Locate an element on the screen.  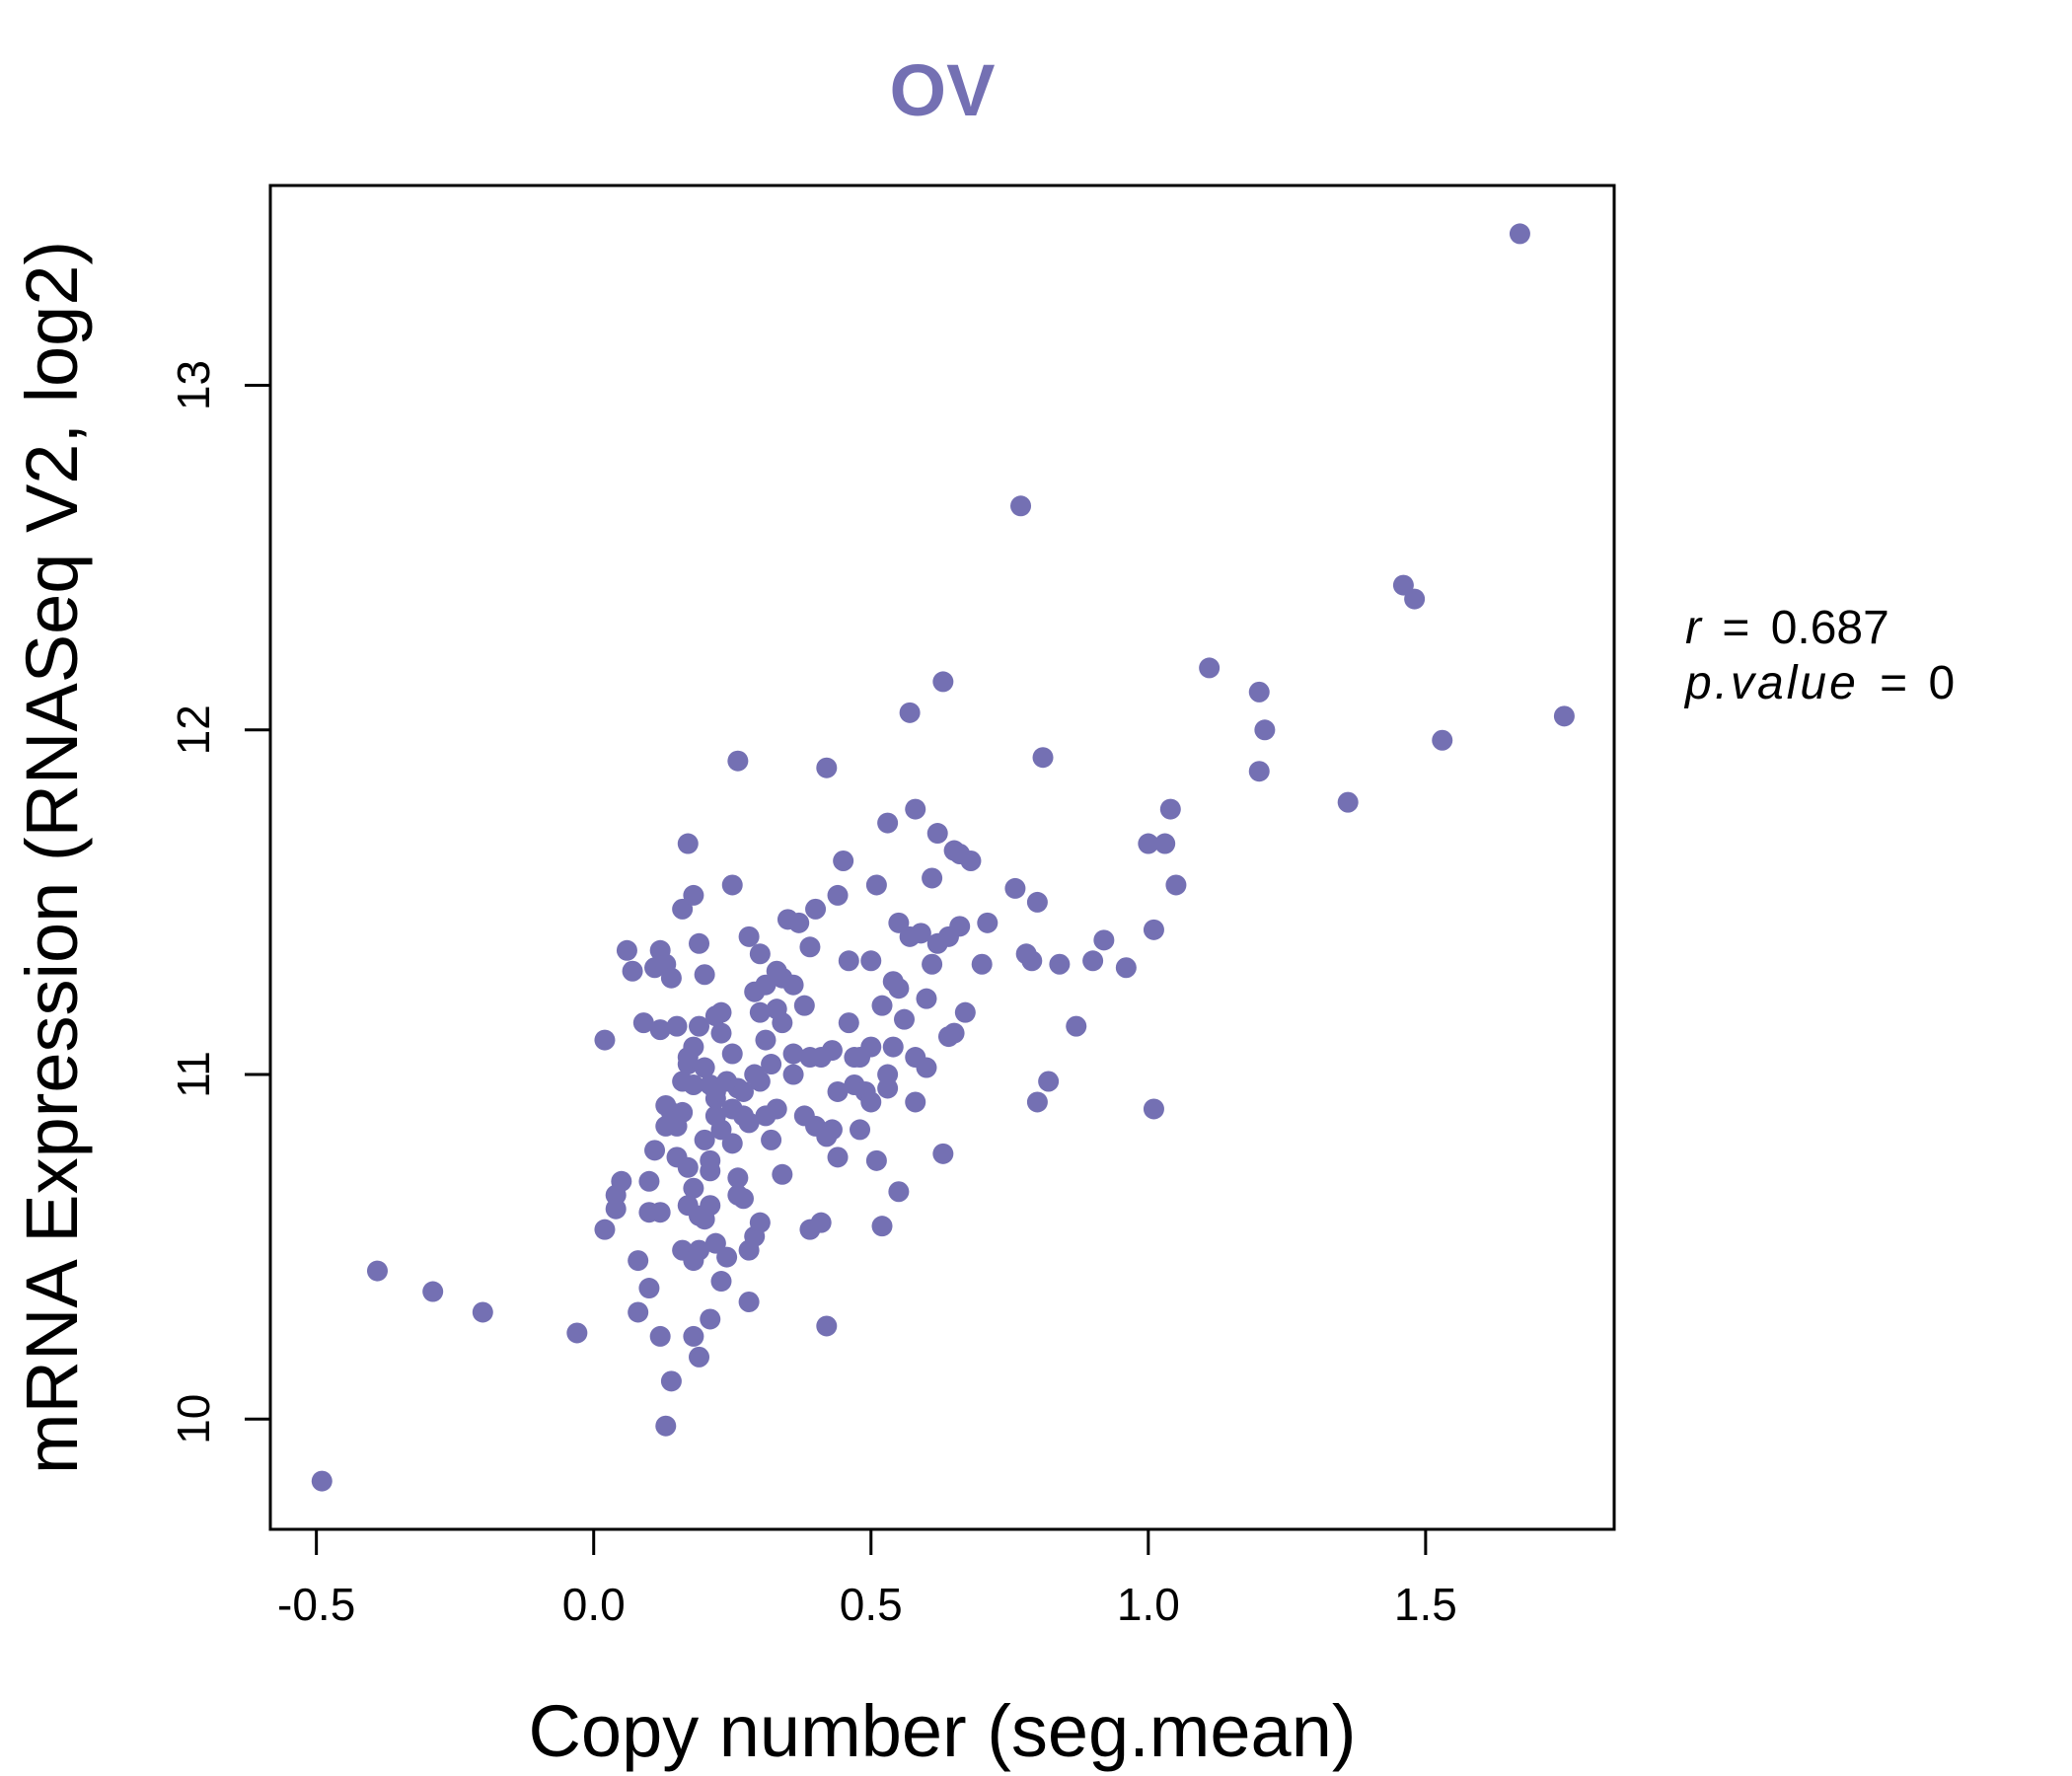
r-equals: = is located at coordinates (1736, 628).